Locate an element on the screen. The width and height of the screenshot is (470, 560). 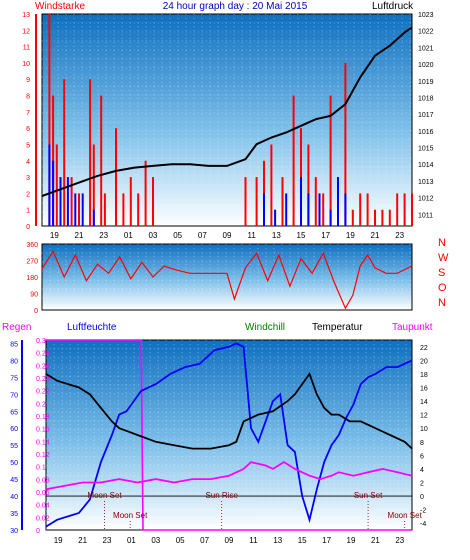
compass-label: N is located at coordinates (442, 303).